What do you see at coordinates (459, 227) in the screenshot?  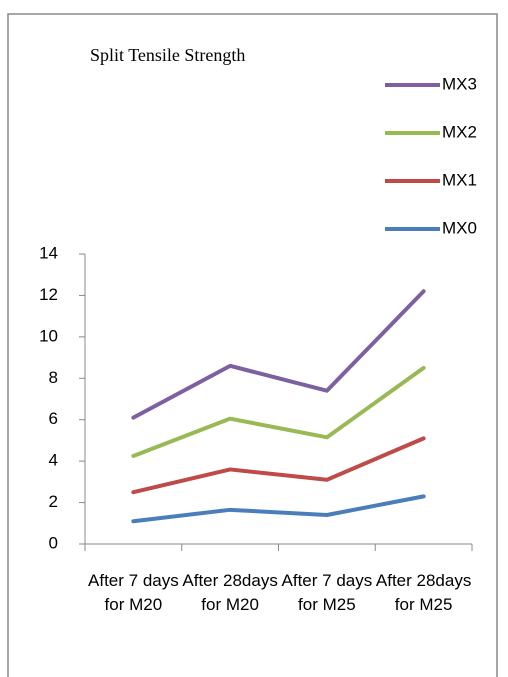 I see `legend-label: MX0` at bounding box center [459, 227].